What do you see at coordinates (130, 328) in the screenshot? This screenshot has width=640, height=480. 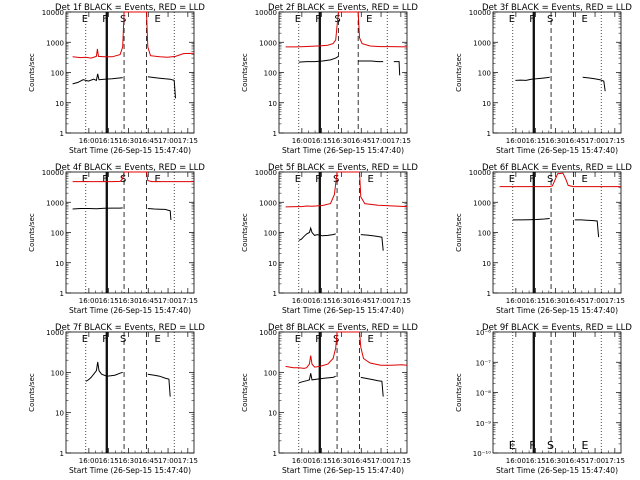 I see `panel-title: Det 7f BLACK = Events, RED = LLD` at bounding box center [130, 328].